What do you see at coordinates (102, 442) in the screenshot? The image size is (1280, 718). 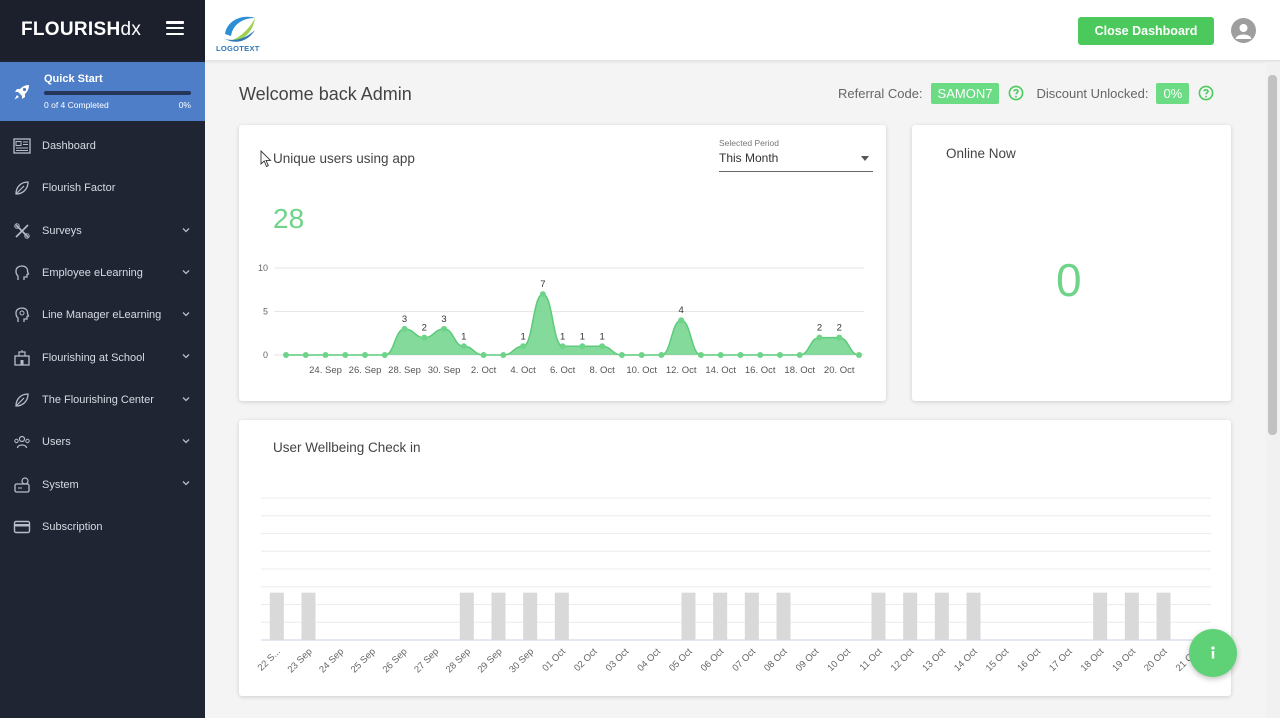 I see `sidebar-item-users: Users` at bounding box center [102, 442].